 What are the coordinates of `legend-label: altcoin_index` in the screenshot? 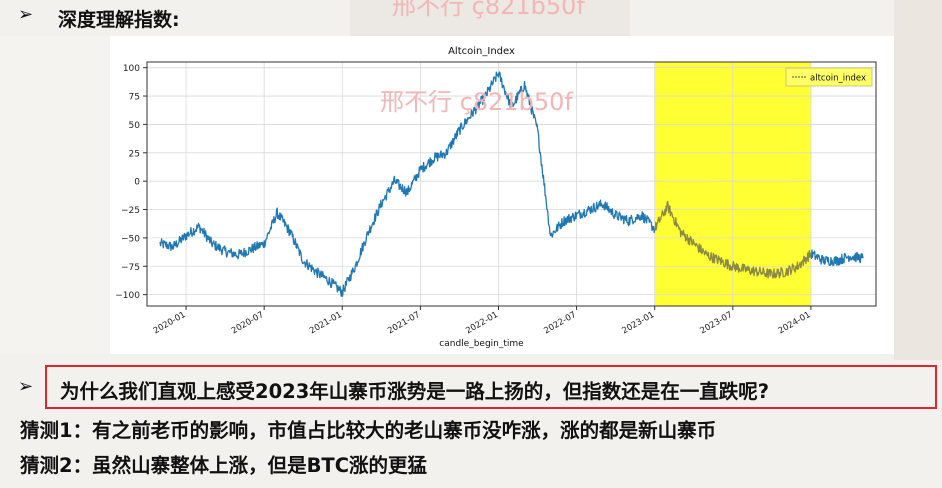 It's located at (838, 79).